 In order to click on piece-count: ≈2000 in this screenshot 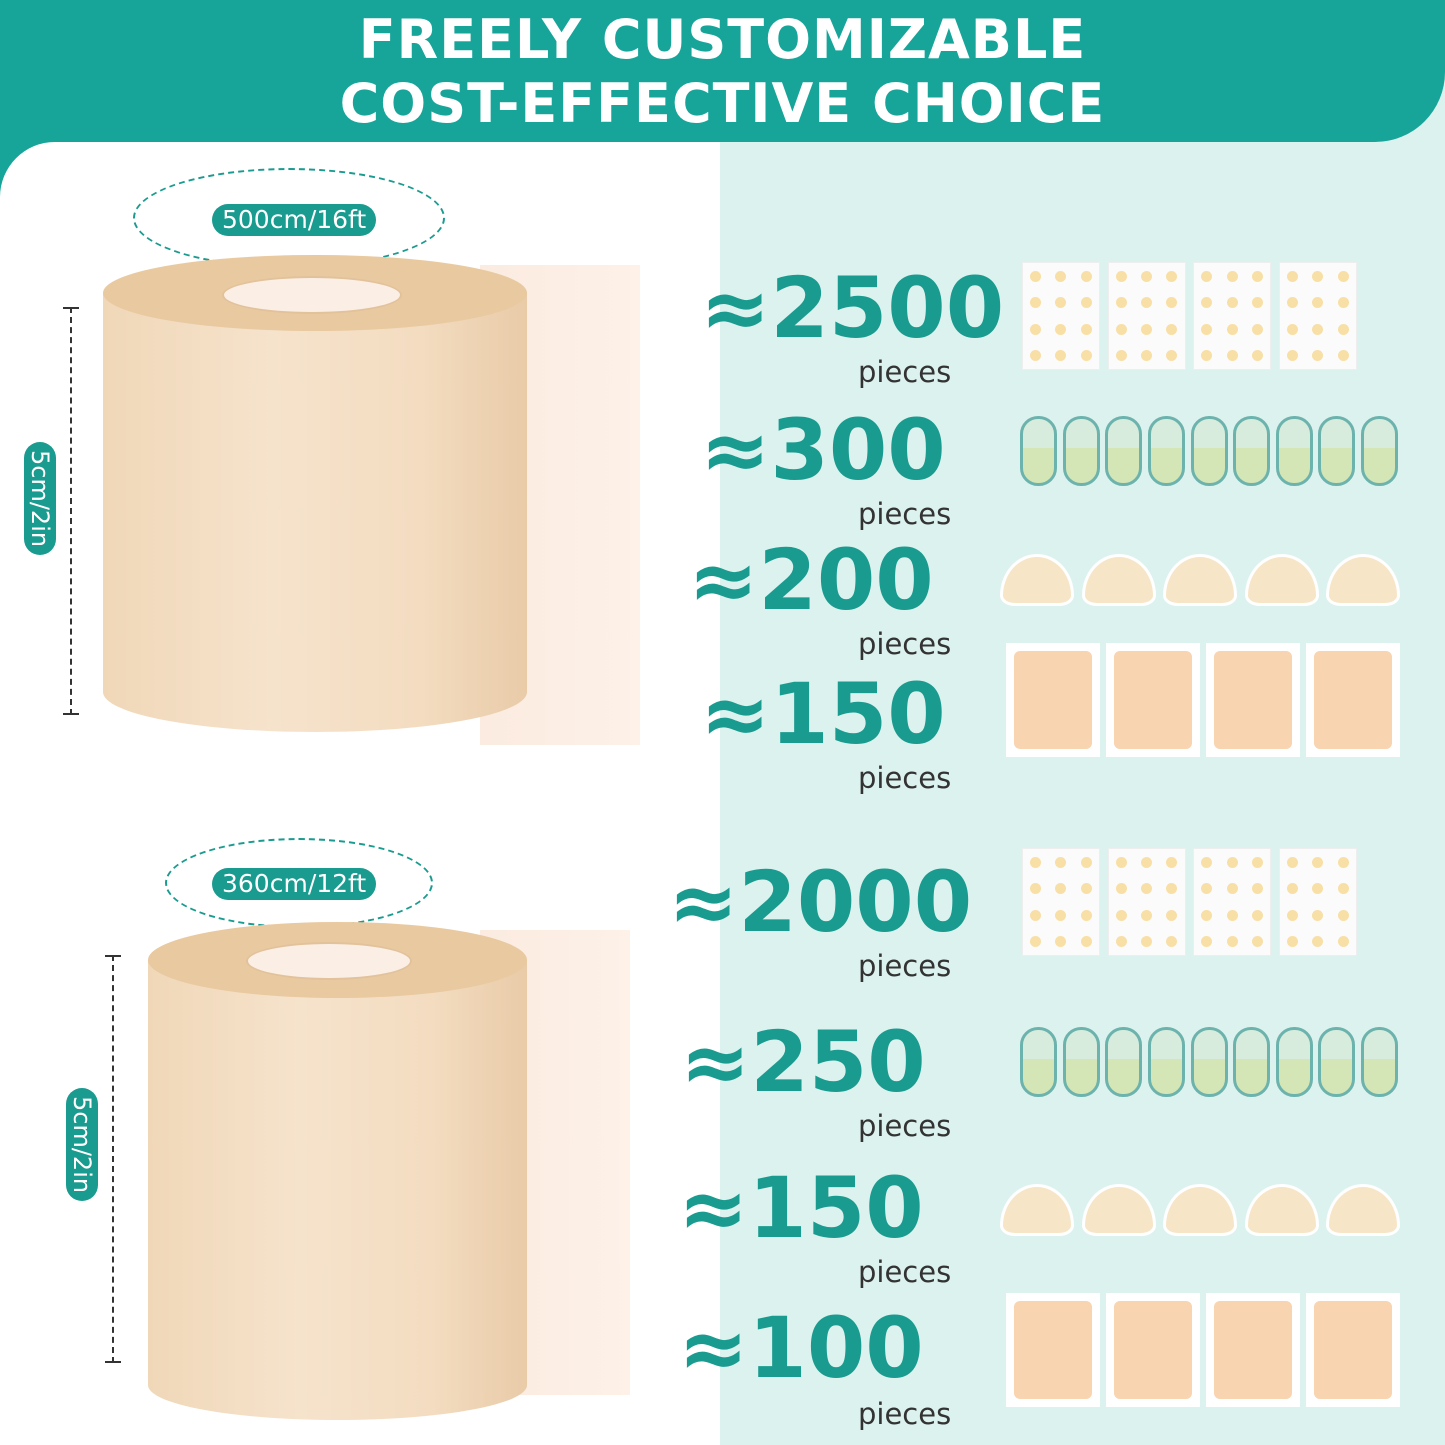, I will do `click(820, 902)`.